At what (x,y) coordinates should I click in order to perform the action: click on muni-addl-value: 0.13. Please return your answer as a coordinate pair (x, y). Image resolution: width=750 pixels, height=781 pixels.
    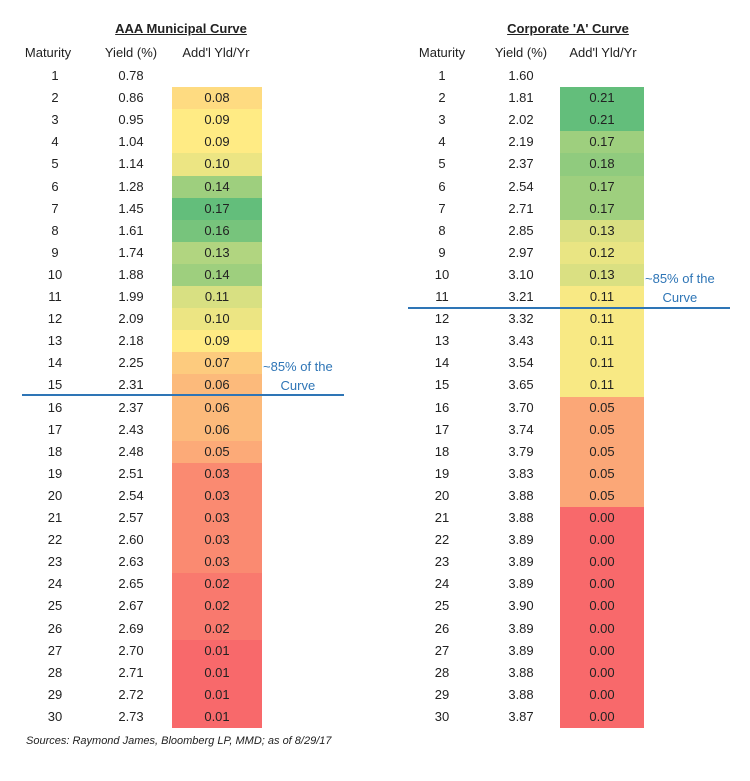
    Looking at the image, I should click on (217, 252).